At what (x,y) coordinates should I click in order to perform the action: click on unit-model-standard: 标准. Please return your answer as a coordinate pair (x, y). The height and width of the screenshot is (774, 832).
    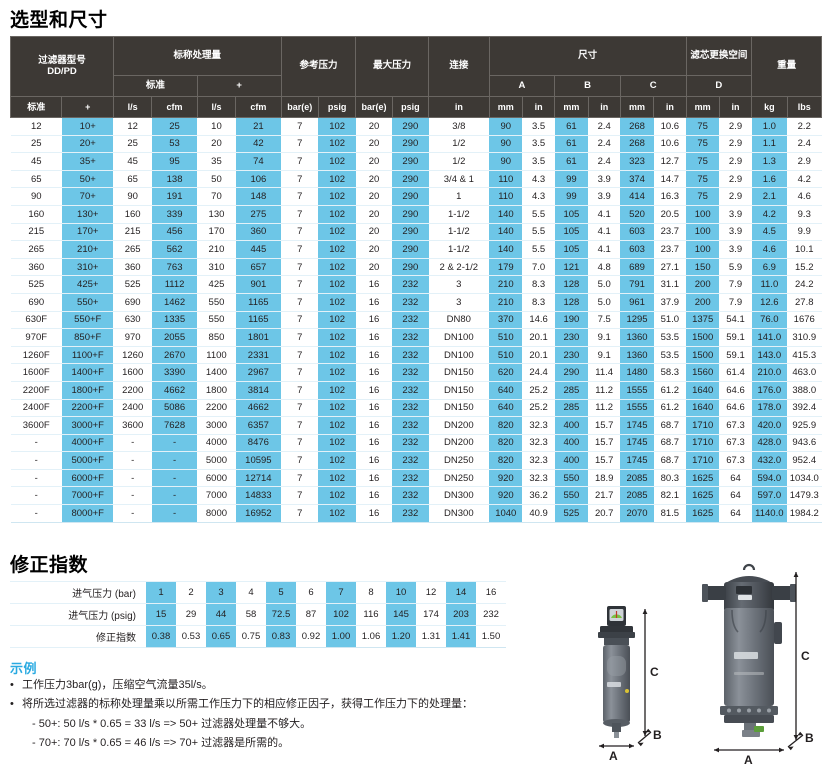
    Looking at the image, I should click on (36, 107).